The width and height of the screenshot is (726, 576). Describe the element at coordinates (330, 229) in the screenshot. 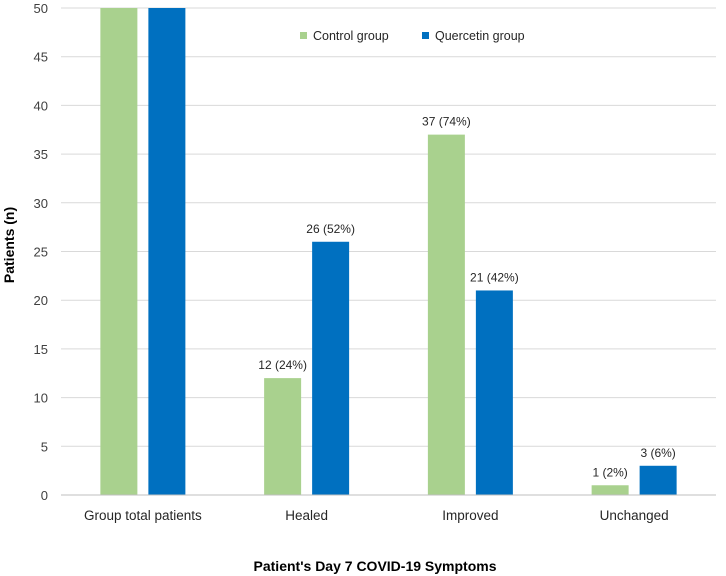

I see `data-label-quercetin-group-healed: 26 (52%)` at that location.